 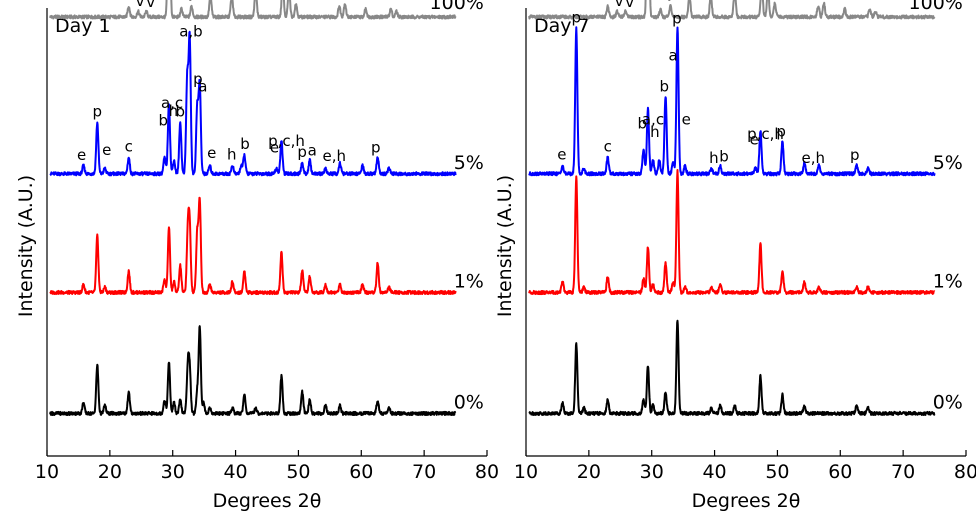 I want to click on peak-label: a,b, so click(x=190, y=32).